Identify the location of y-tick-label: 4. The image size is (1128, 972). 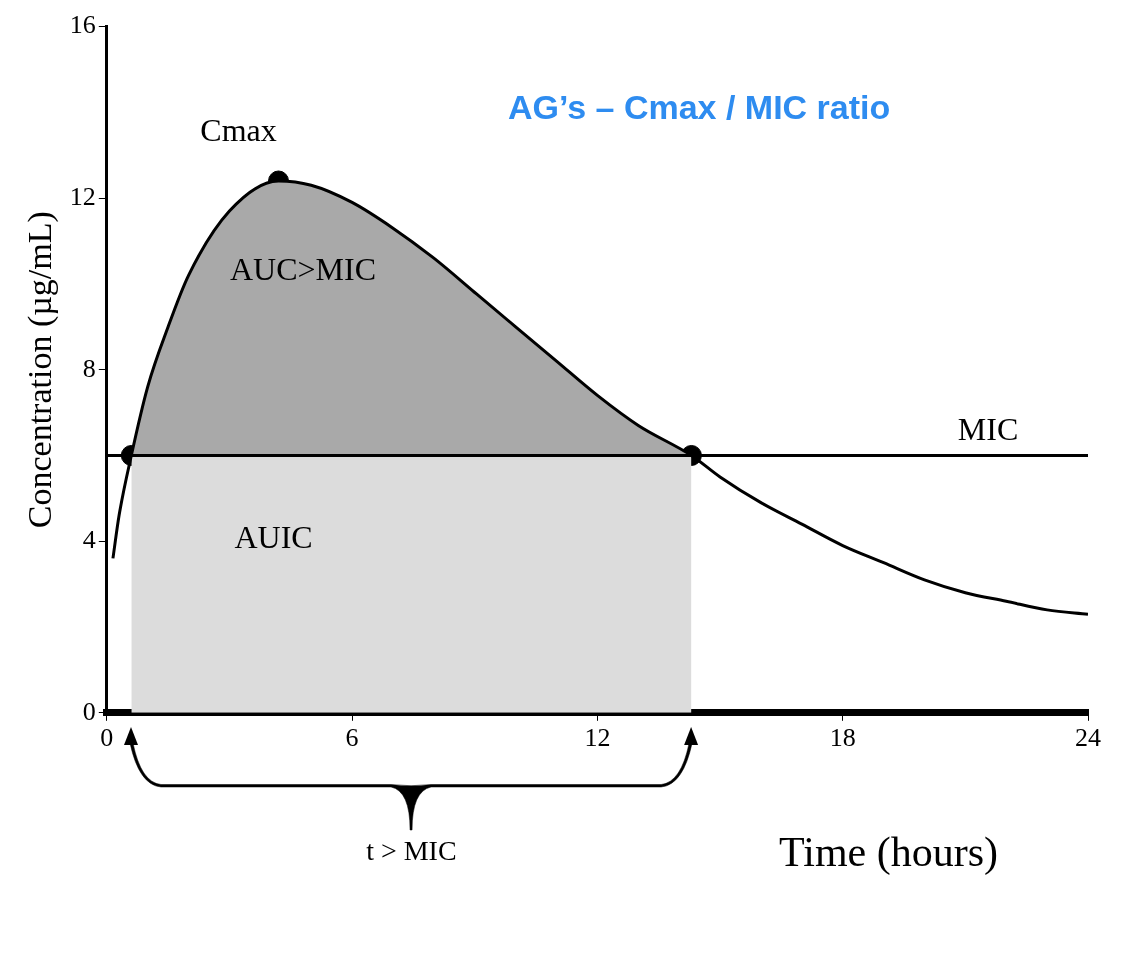
(89, 540).